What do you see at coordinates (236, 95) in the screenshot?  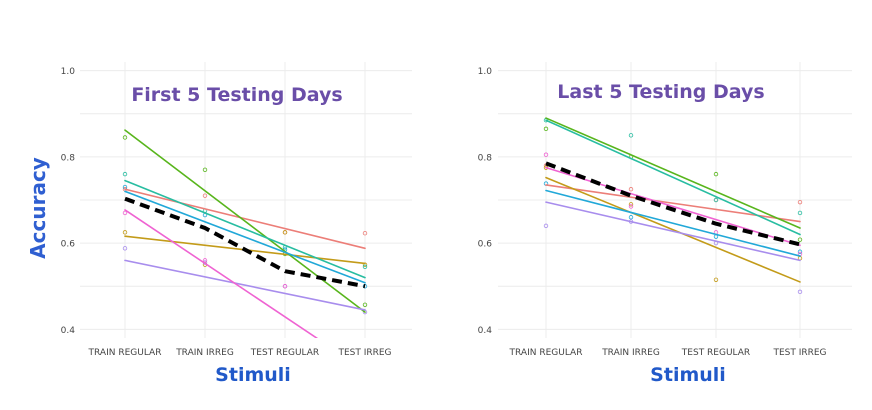 I see `chart-title: First 5 Testing Days` at bounding box center [236, 95].